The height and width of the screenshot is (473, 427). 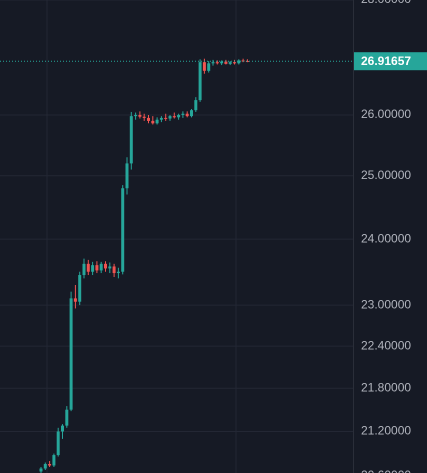 I want to click on y-tick-label: 20.60000, so click(x=386, y=470).